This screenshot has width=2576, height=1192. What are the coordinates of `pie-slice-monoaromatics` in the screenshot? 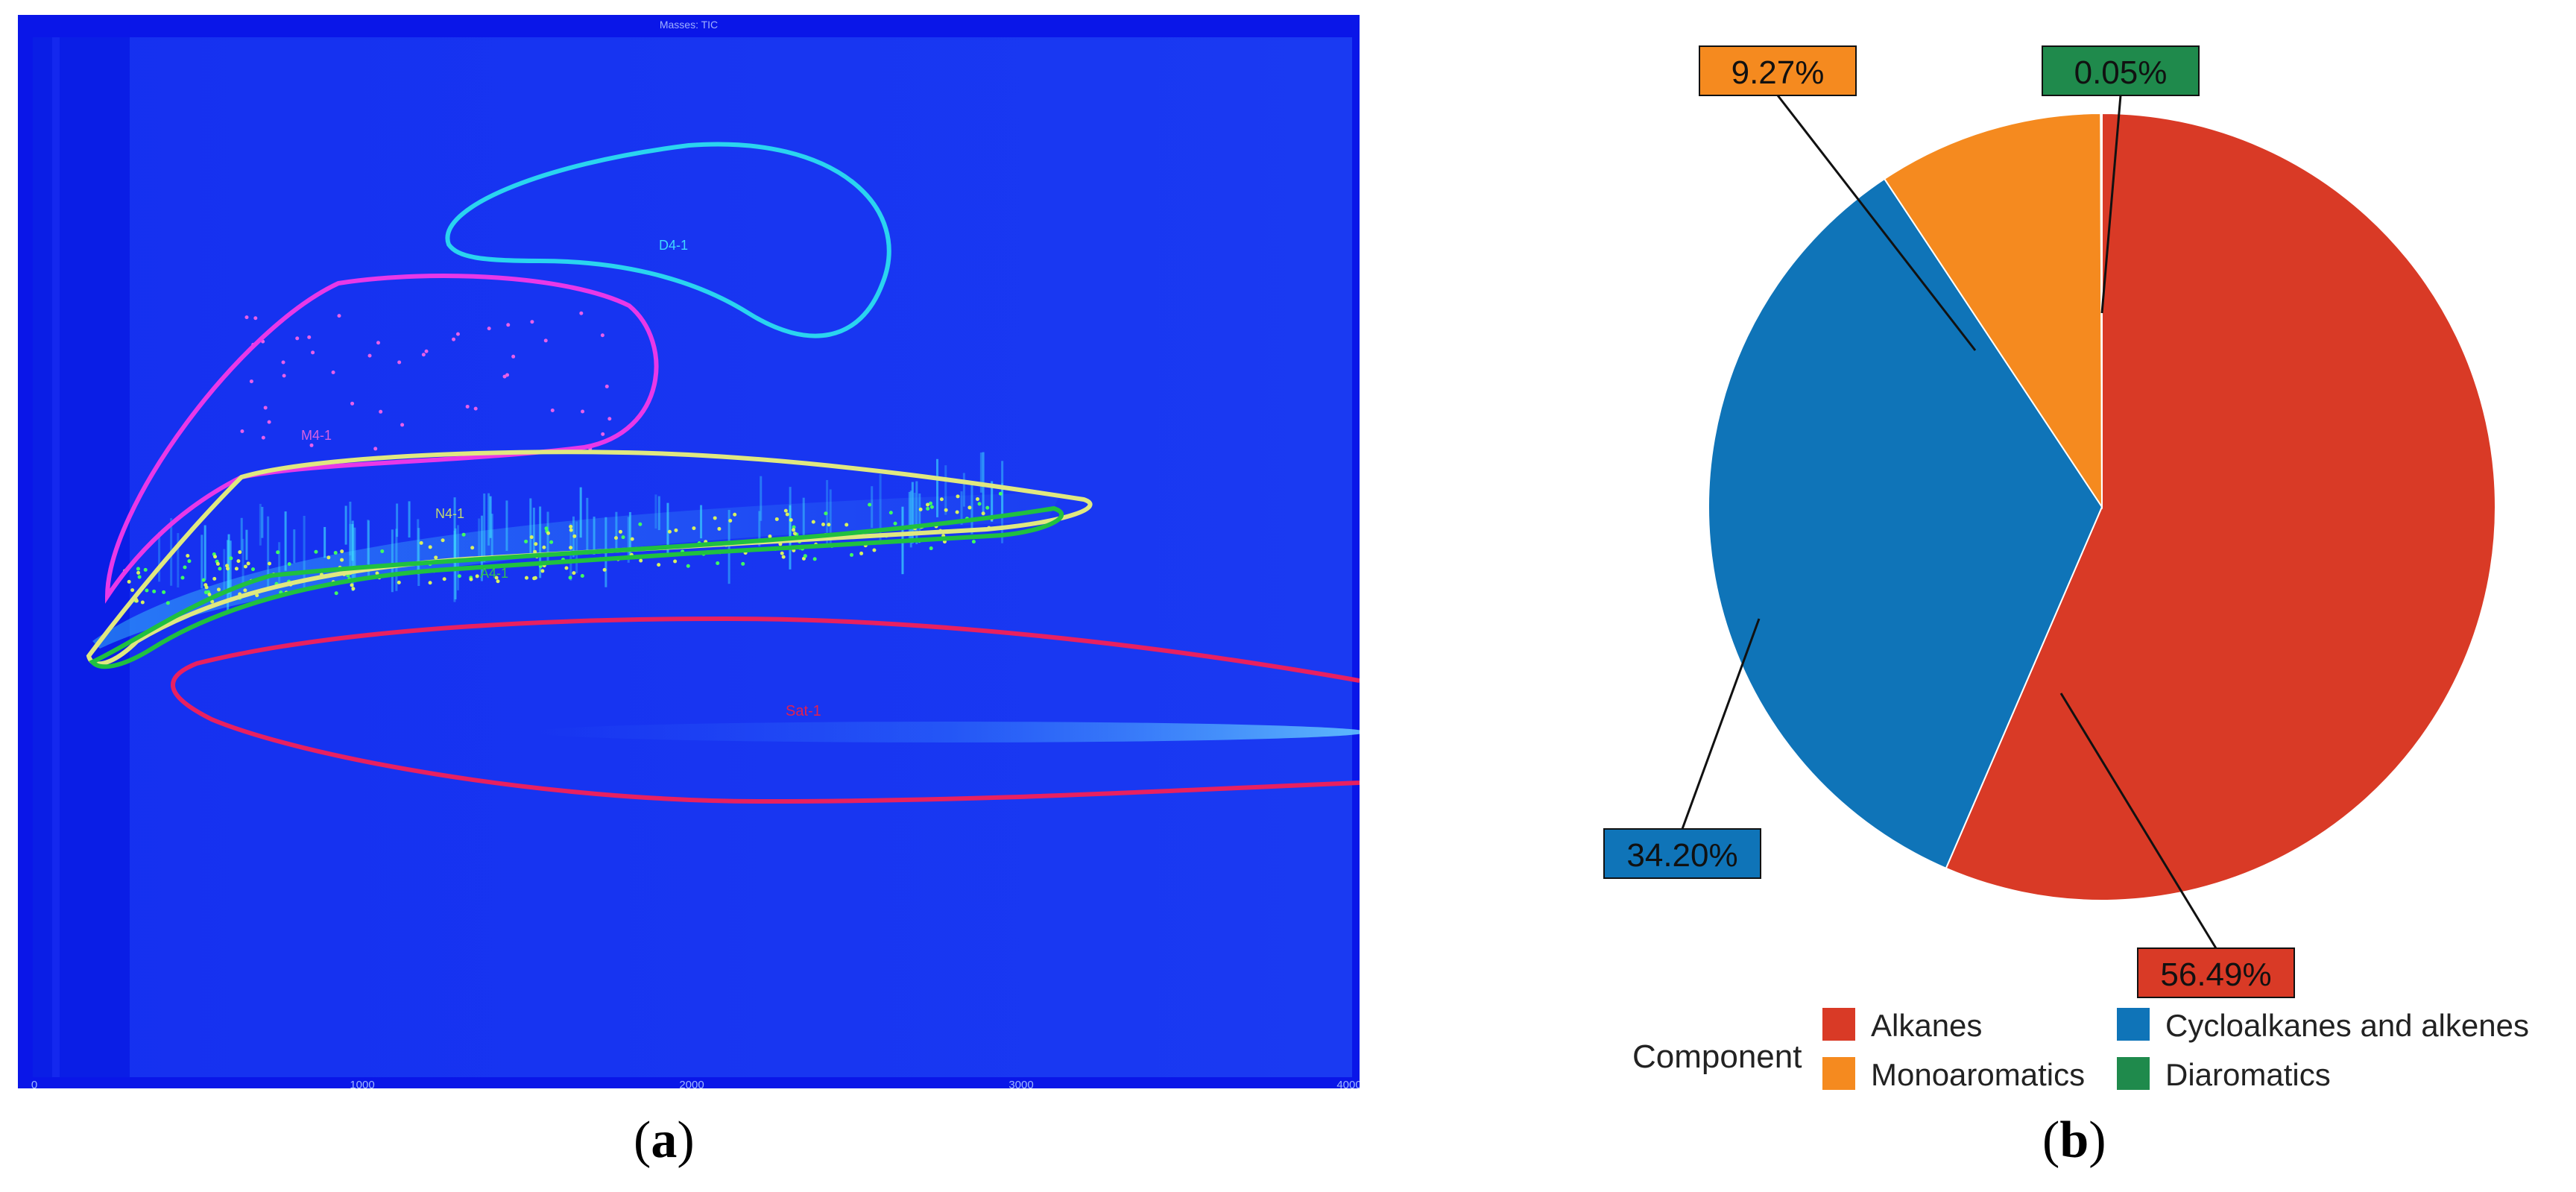 It's located at (1993, 311).